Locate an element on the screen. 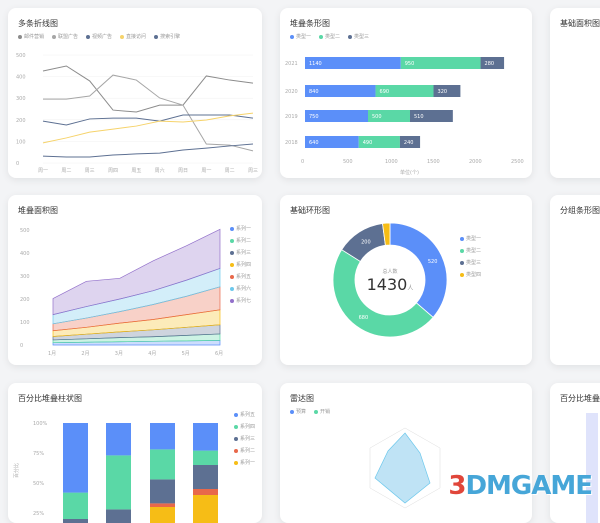 Image resolution: width=600 pixels, height=523 pixels. data-label: 690 is located at coordinates (385, 92).